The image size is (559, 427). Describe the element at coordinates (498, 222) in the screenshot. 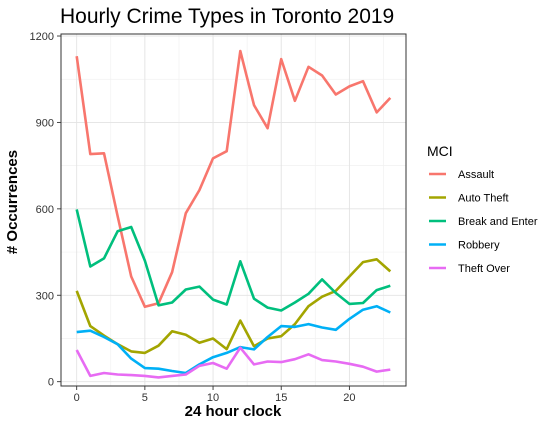

I see `legend-label-break-and-enter: Break and Enter` at that location.